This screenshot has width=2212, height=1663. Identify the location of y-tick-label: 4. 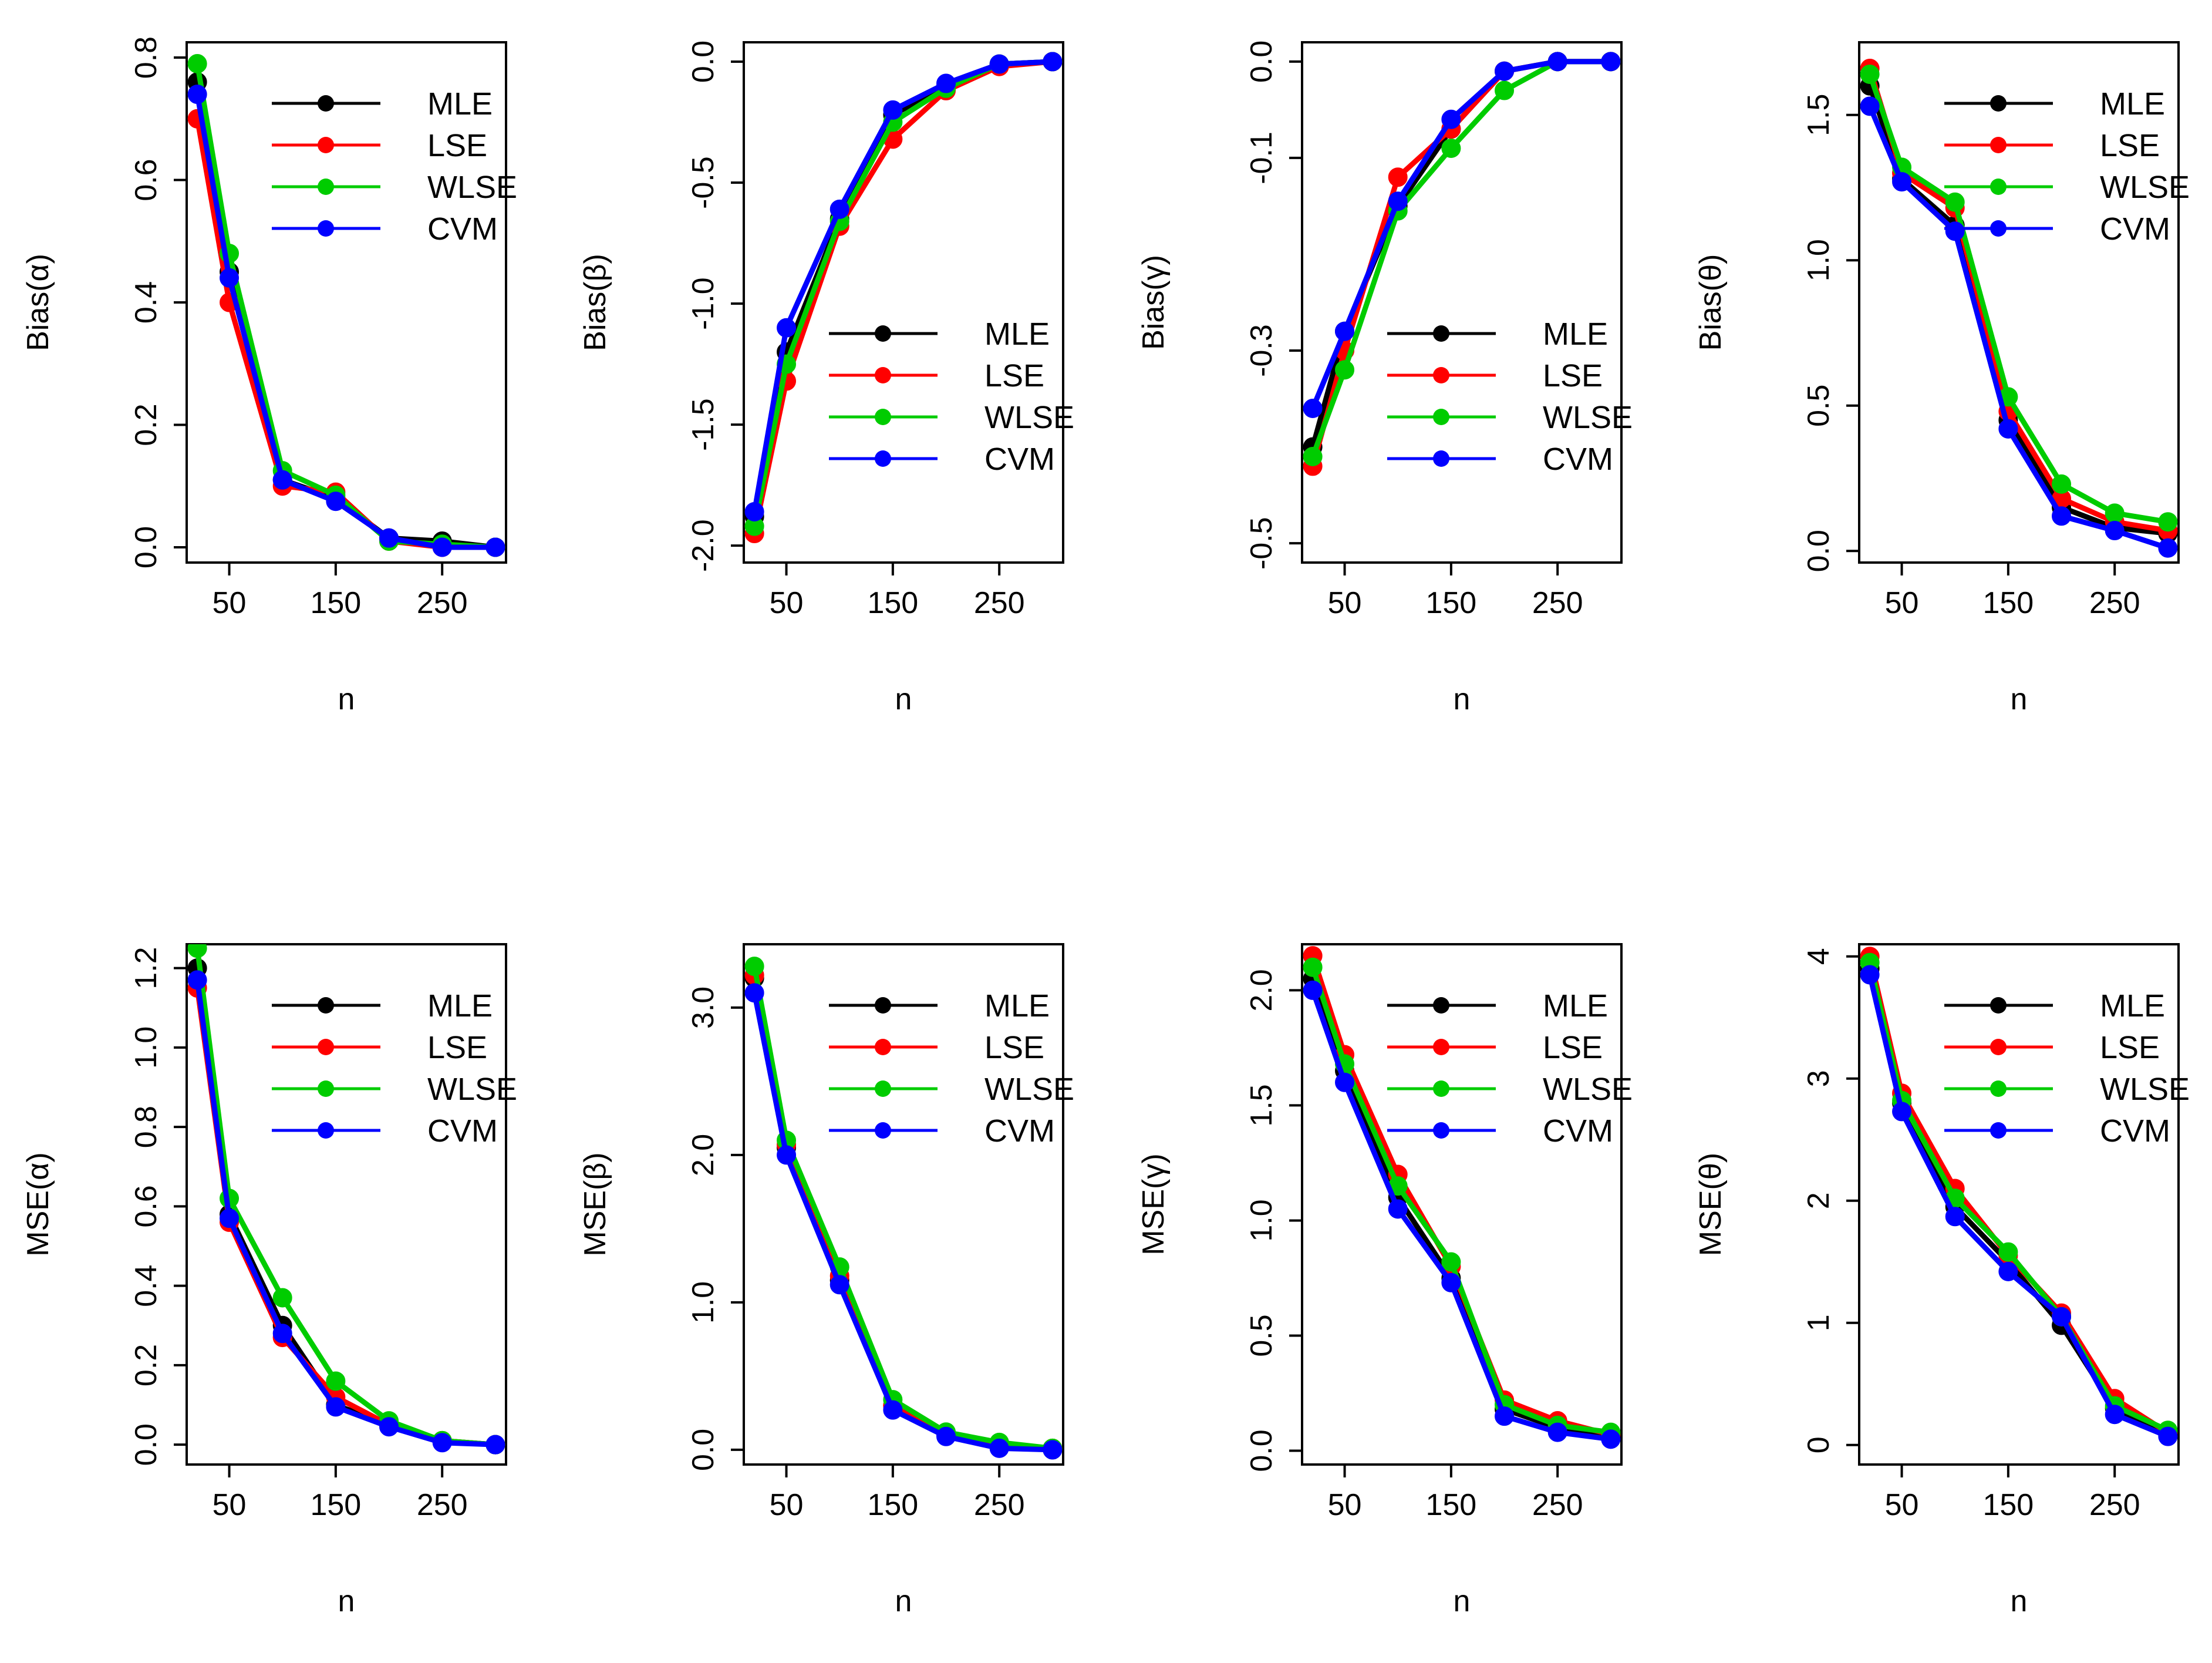
(1819, 956).